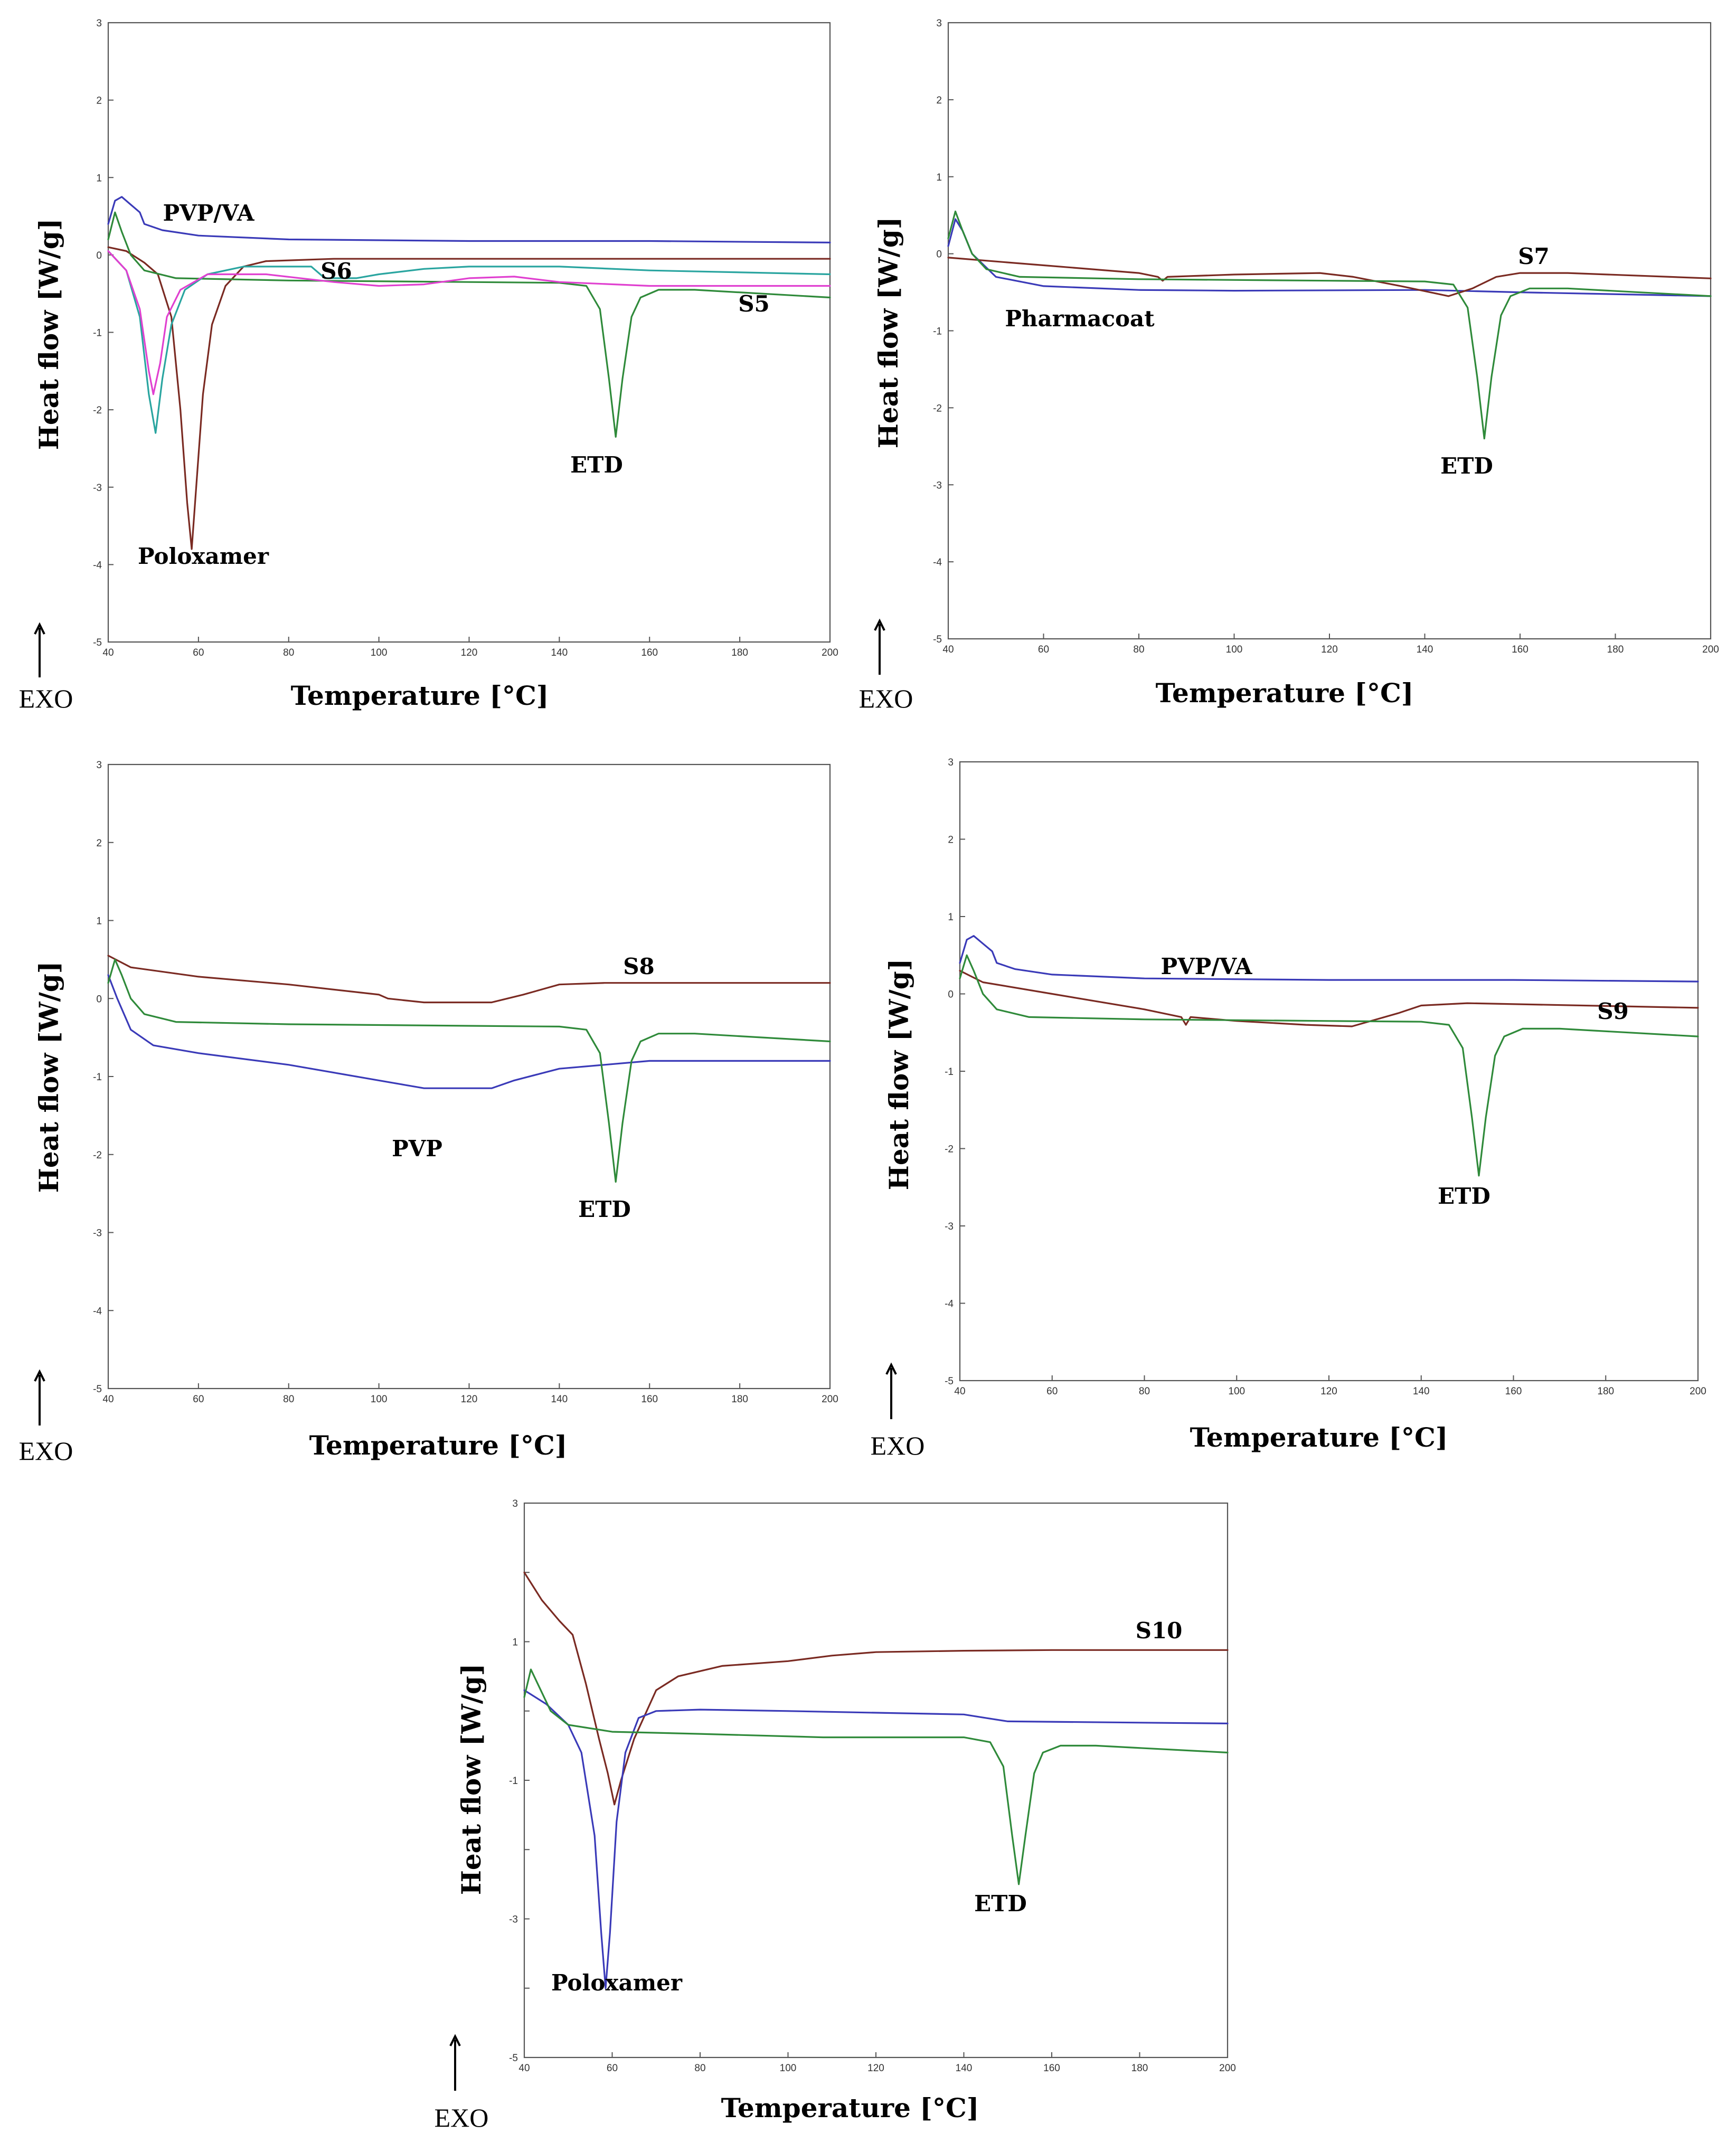 The width and height of the screenshot is (1736, 2143). Describe the element at coordinates (754, 304) in the screenshot. I see `series-label-s5: S5` at that location.